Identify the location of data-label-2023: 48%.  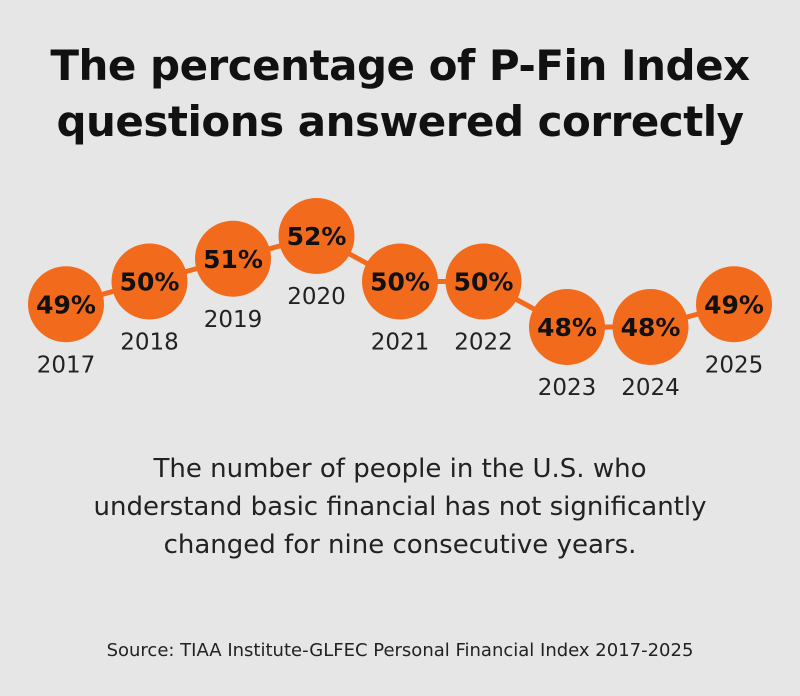
(567, 327).